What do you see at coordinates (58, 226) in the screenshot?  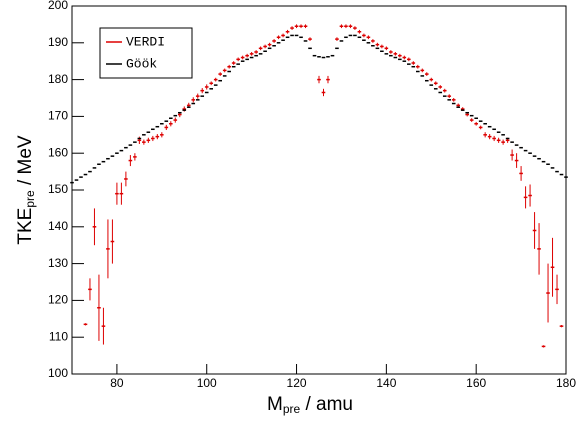 I see `y-tick-label: 140` at bounding box center [58, 226].